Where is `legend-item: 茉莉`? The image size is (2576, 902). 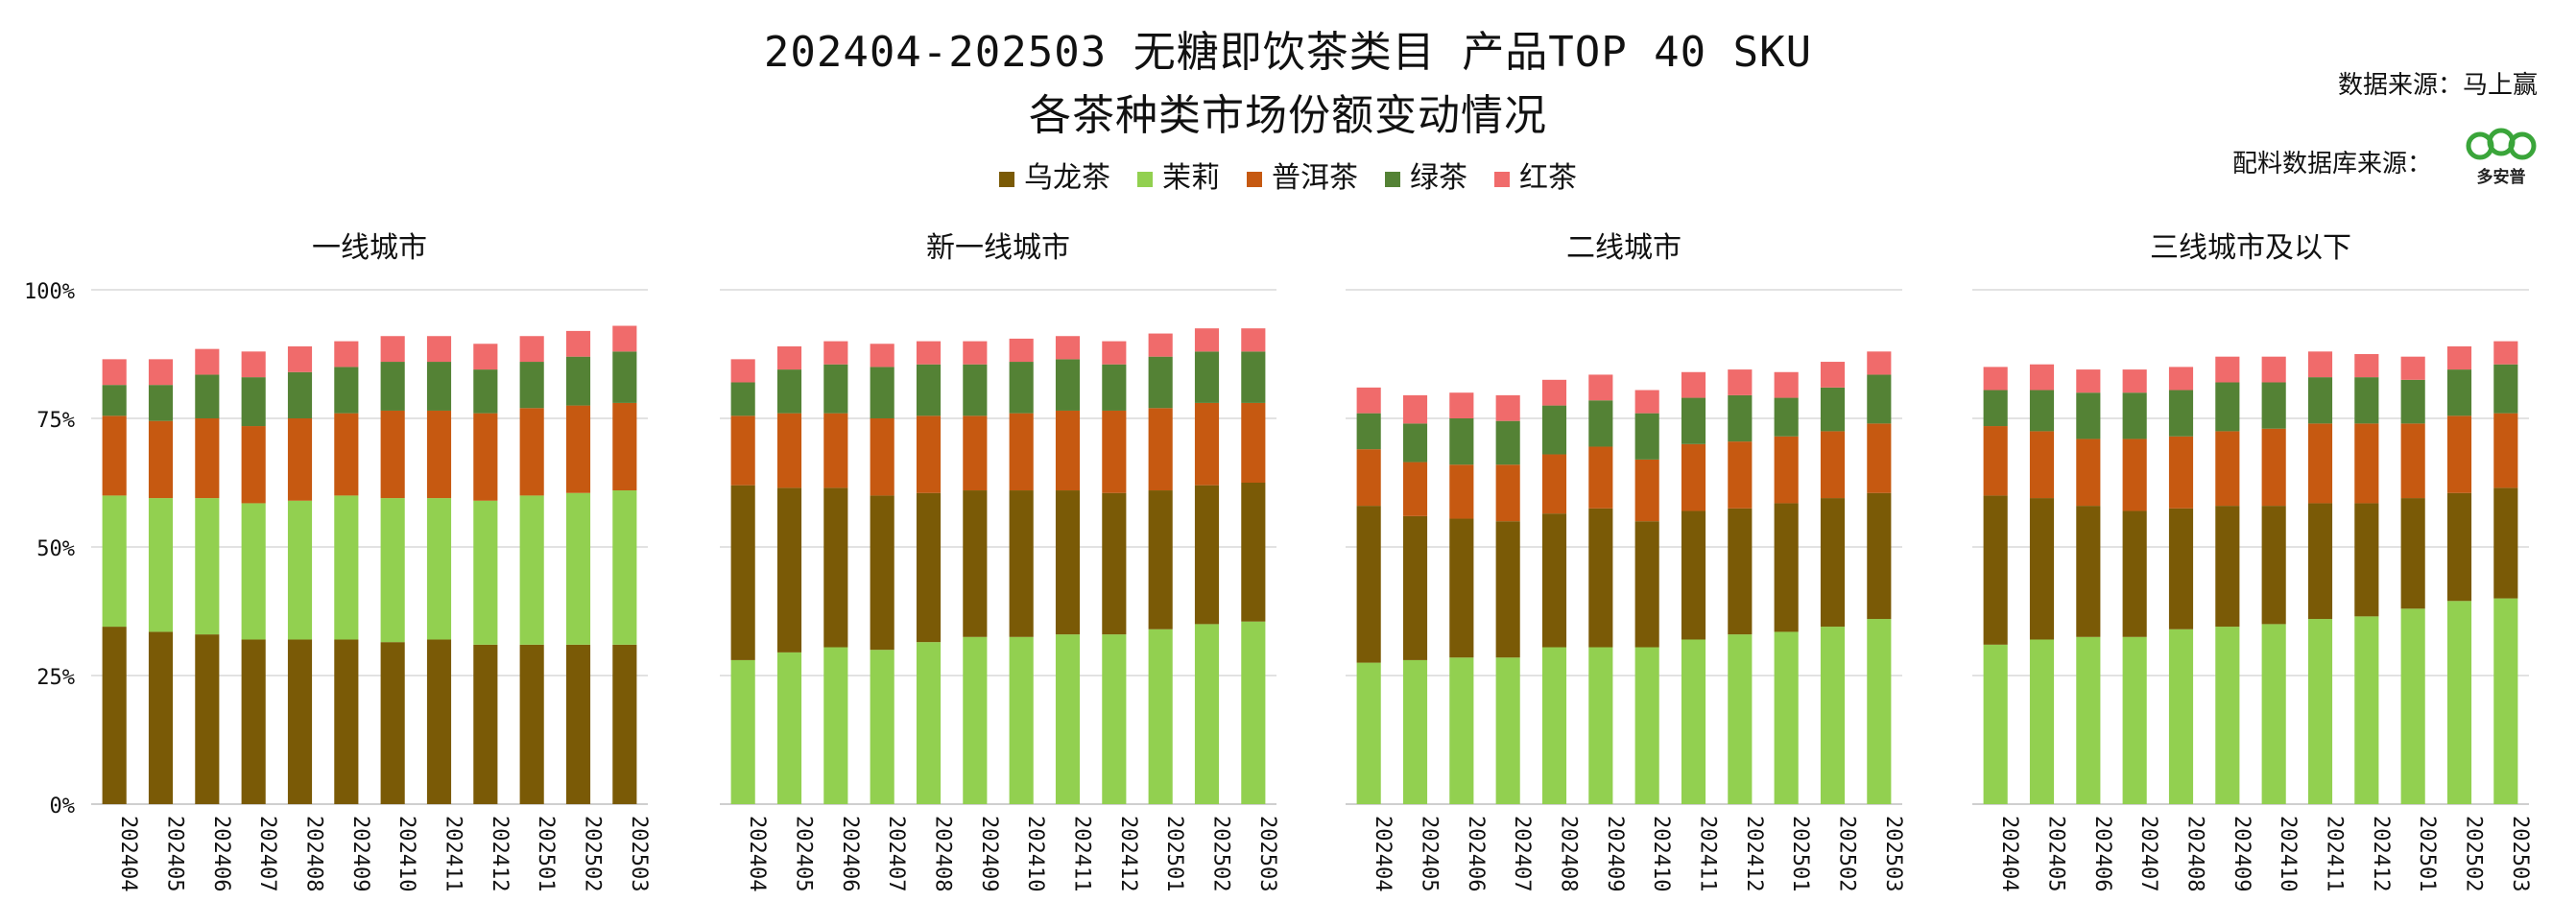 legend-item: 茉莉 is located at coordinates (1178, 175).